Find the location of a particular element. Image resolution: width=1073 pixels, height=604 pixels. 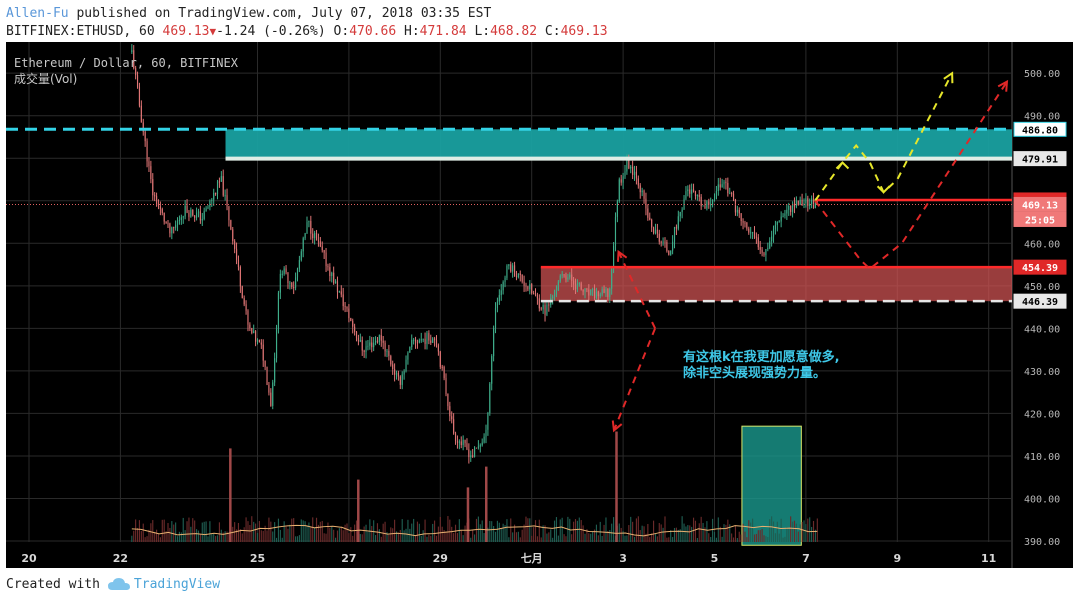

projection-path is located at coordinates (636, 290).